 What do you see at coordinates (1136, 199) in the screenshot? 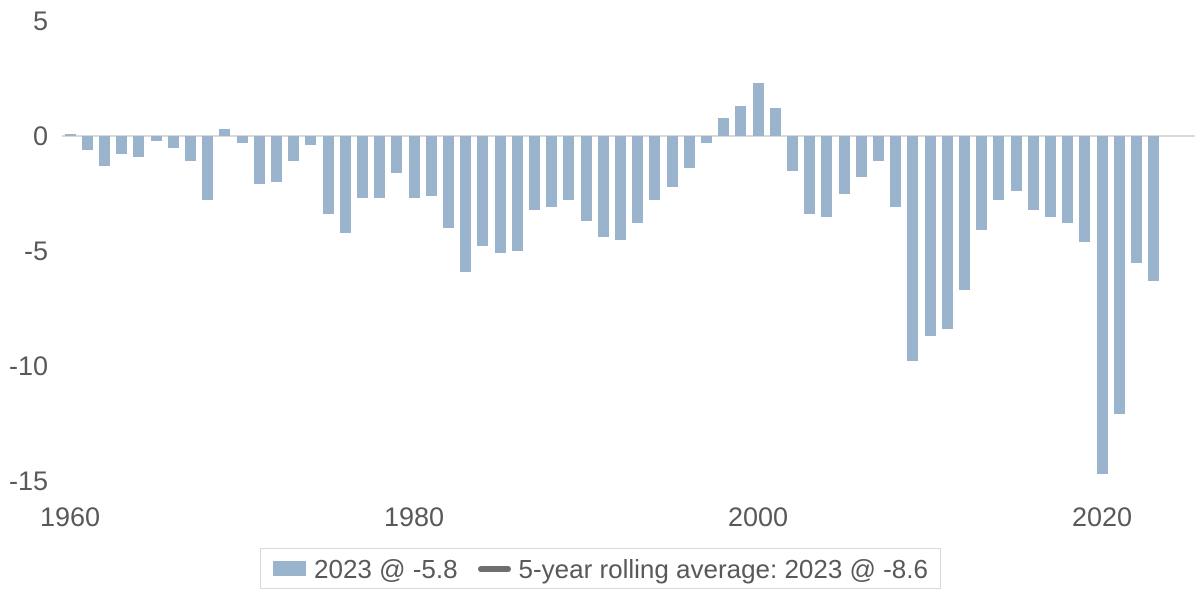
I see `bar-2022` at bounding box center [1136, 199].